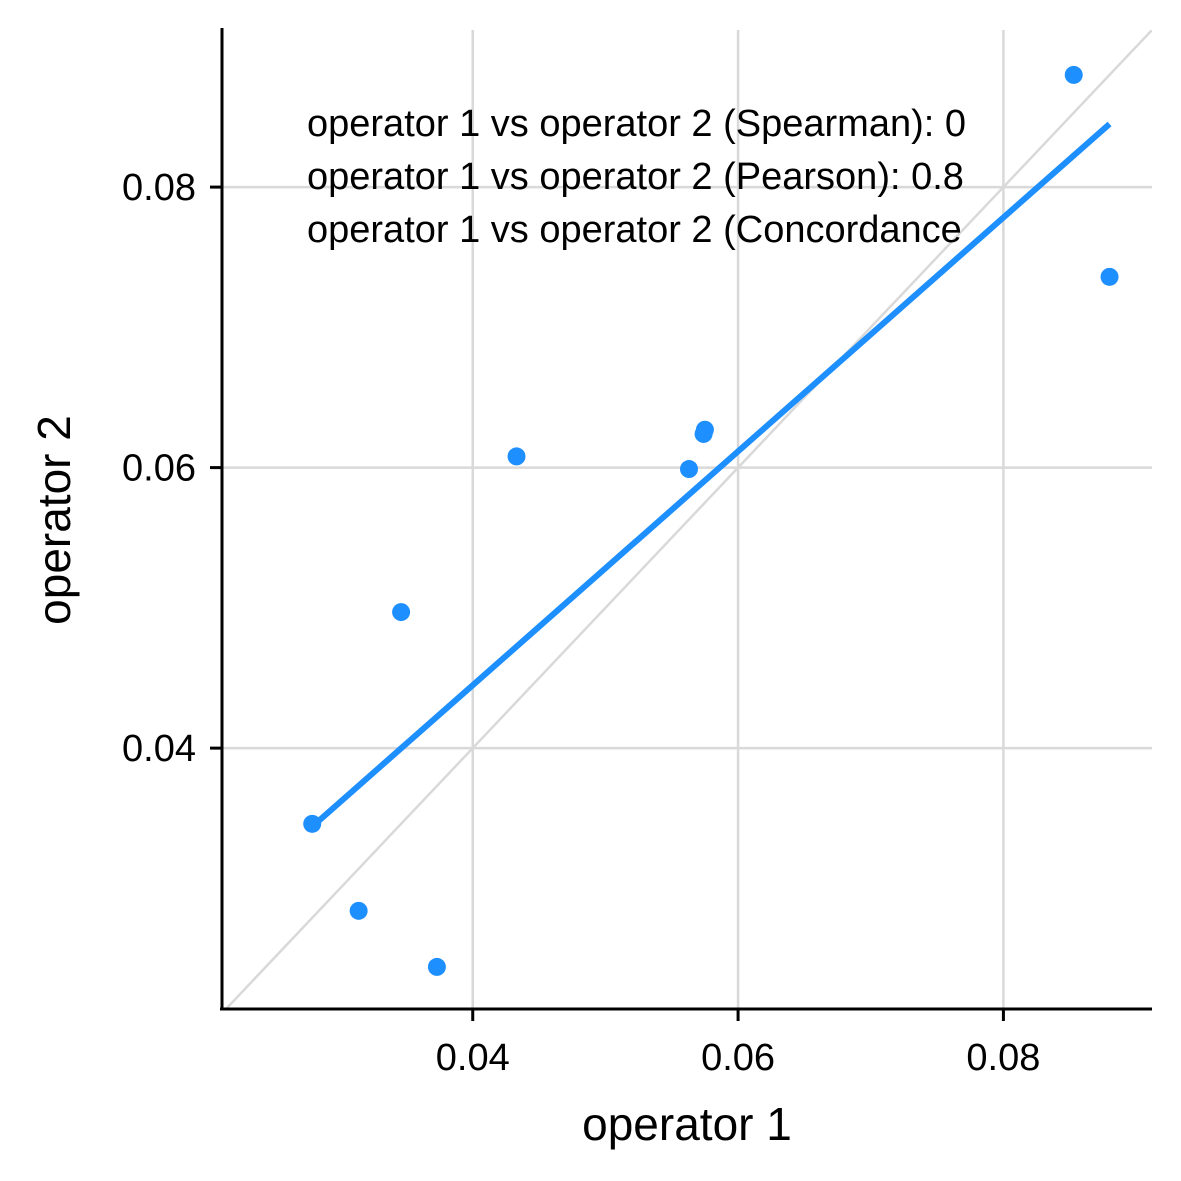  What do you see at coordinates (159, 749) in the screenshot?
I see `y-tick-label: 0.04` at bounding box center [159, 749].